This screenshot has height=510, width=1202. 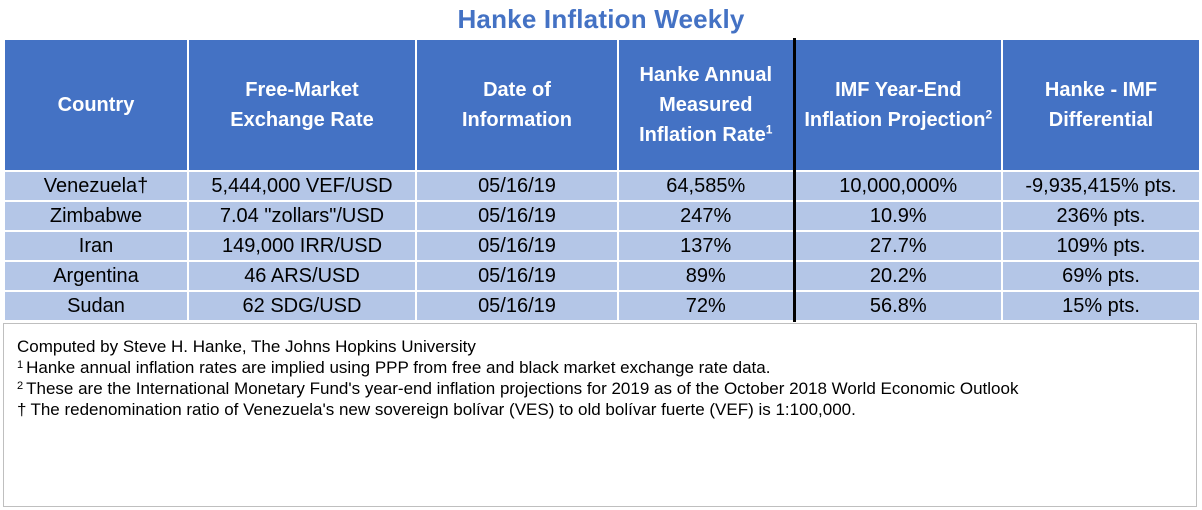 I want to click on cell-imf-projection: 10.9%, so click(x=897, y=216).